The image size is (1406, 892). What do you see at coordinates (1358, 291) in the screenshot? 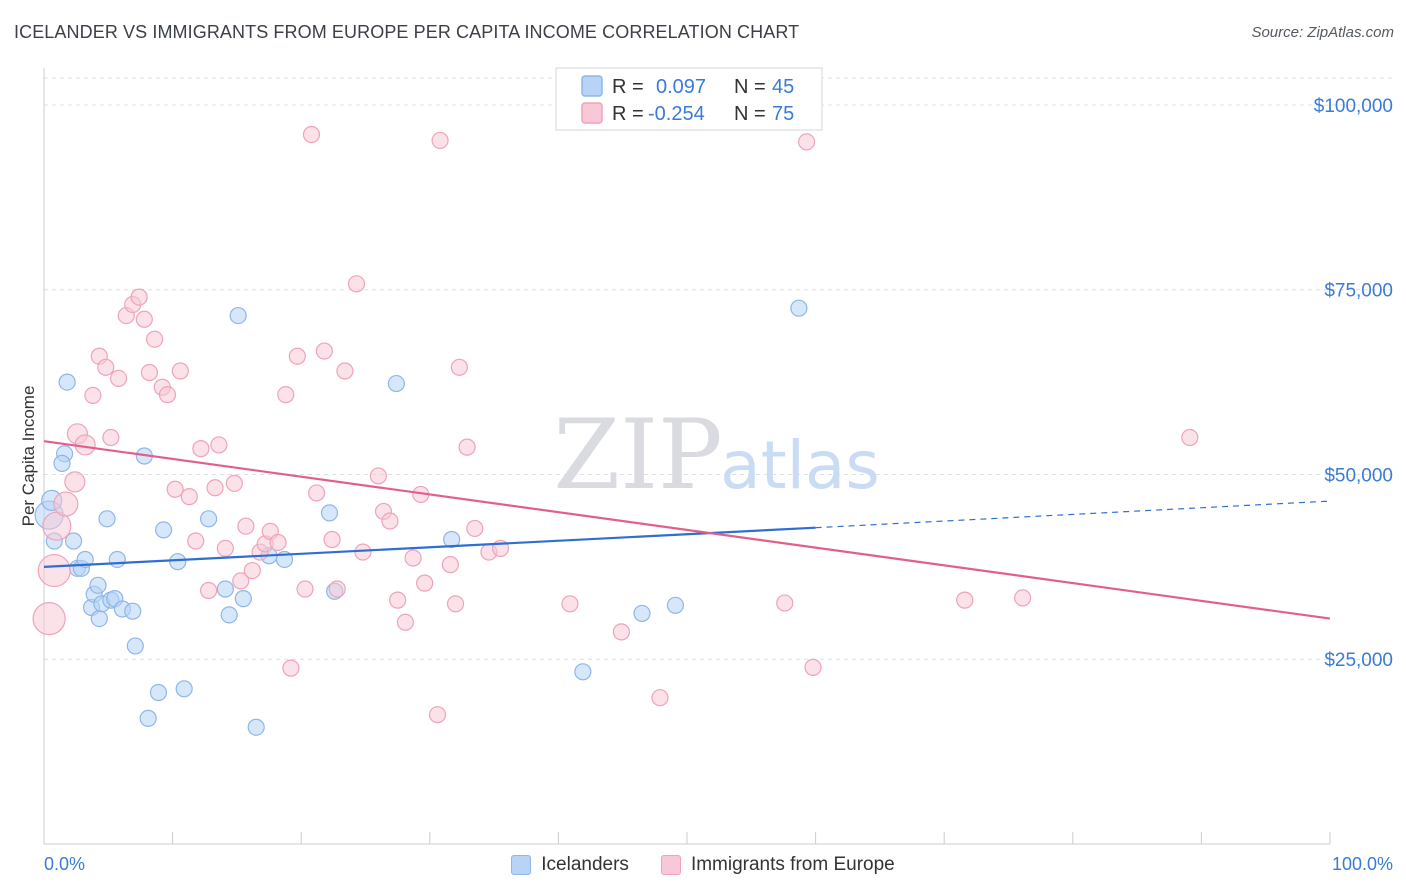
I see `y-tick-label-2: $75,000` at bounding box center [1358, 291].